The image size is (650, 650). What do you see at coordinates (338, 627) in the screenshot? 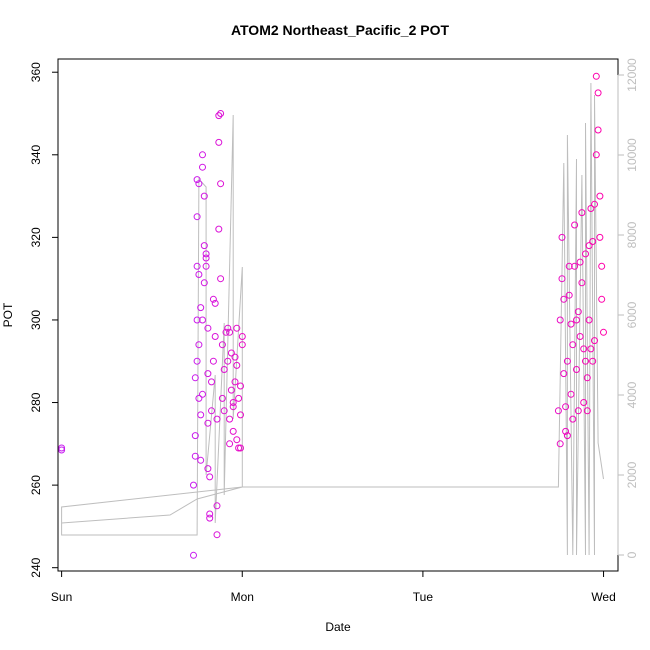
I see `x-axis-title: Date` at bounding box center [338, 627].